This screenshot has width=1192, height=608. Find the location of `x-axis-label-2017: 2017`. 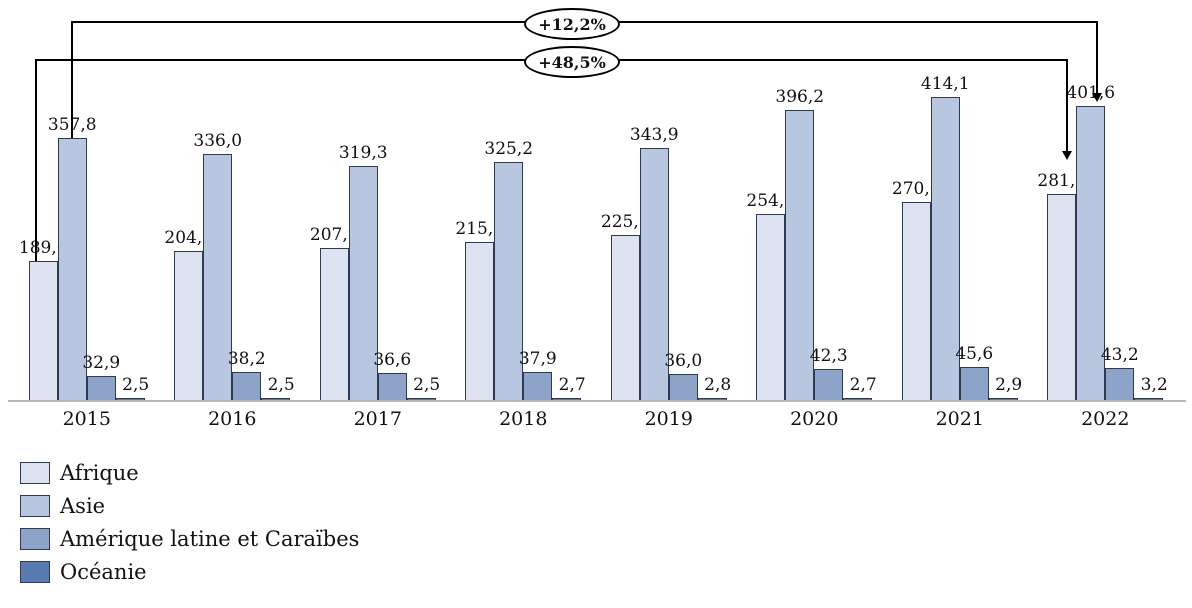

x-axis-label-2017: 2017 is located at coordinates (377, 419).